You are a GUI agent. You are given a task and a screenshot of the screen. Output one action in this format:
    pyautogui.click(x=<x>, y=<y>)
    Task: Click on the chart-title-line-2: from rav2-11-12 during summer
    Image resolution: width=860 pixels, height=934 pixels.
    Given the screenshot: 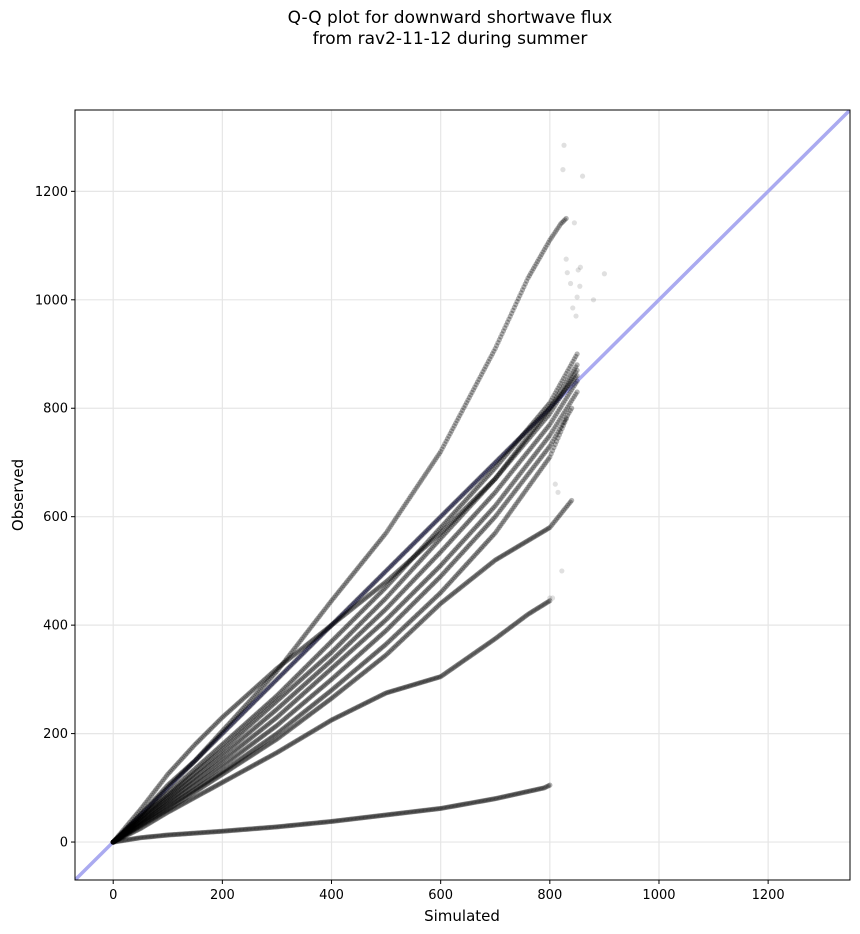 What is the action you would take?
    pyautogui.click(x=450, y=39)
    